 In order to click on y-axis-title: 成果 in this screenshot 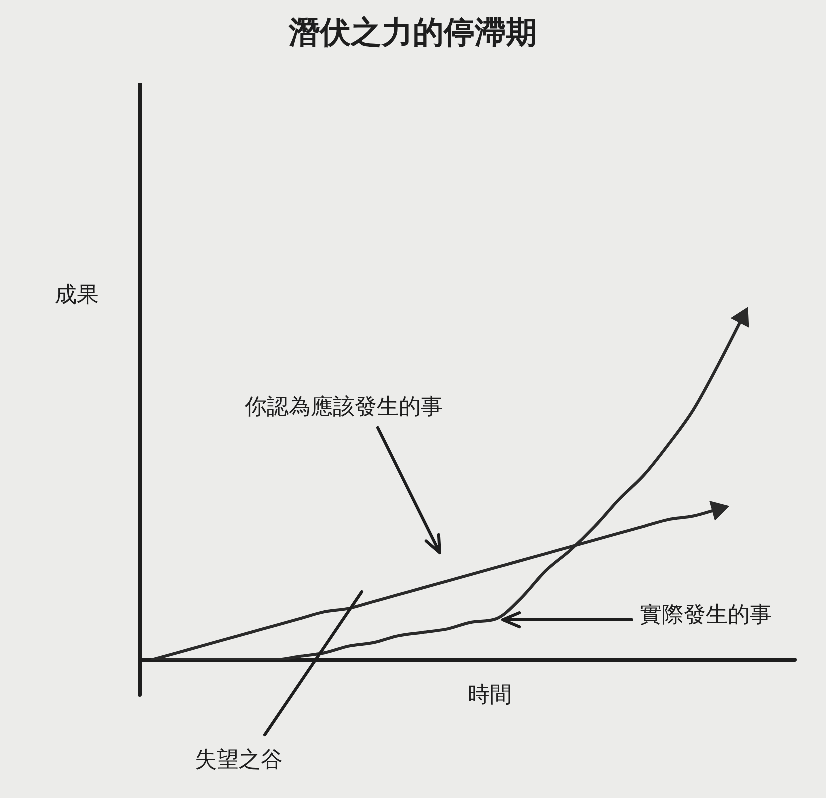, I will do `click(77, 296)`.